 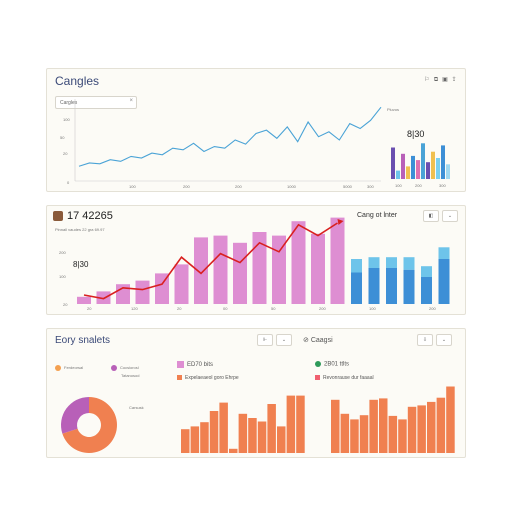 What do you see at coordinates (62, 137) in the screenshot?
I see `y-tick: 50` at bounding box center [62, 137].